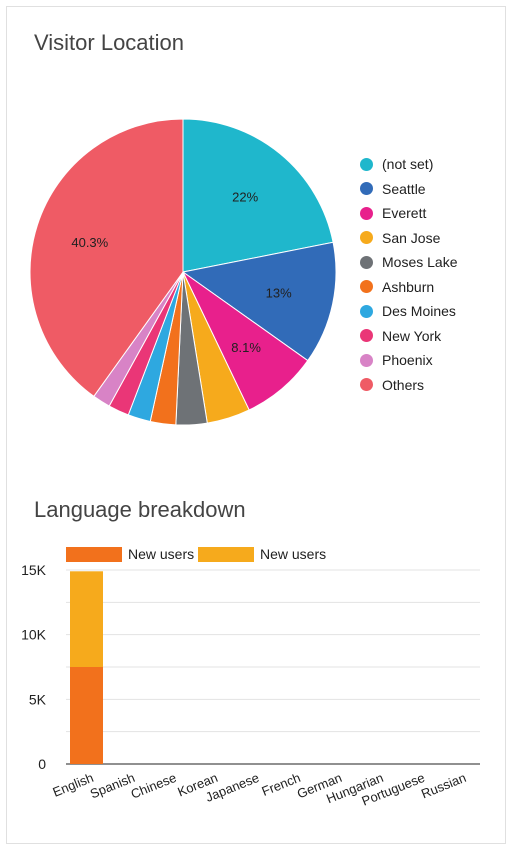 This screenshot has width=513, height=853. I want to click on x-tick-label: English, so click(72, 785).